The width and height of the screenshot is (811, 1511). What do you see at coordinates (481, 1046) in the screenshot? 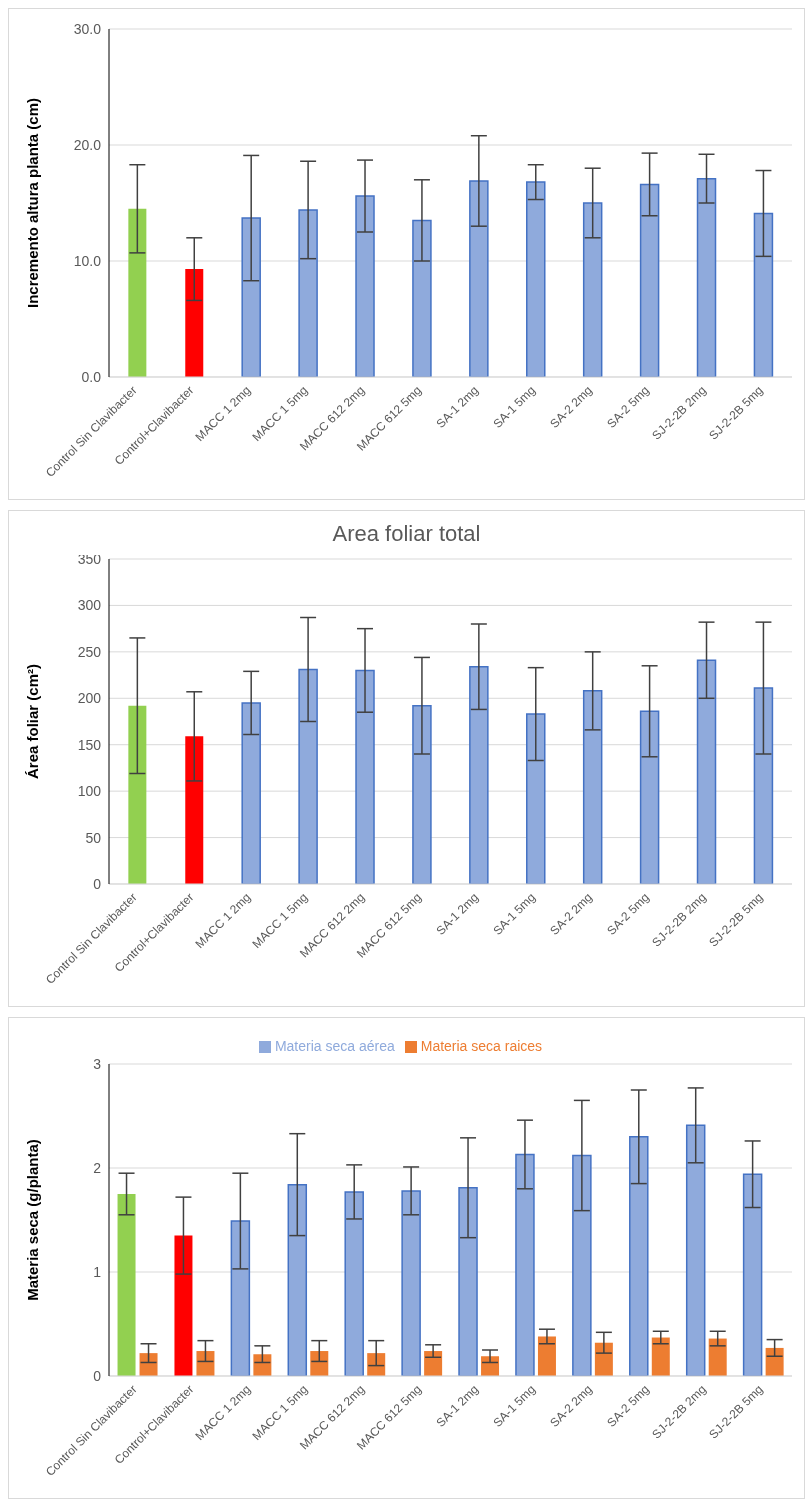
I see `legend-label: Materia seca raices` at bounding box center [481, 1046].